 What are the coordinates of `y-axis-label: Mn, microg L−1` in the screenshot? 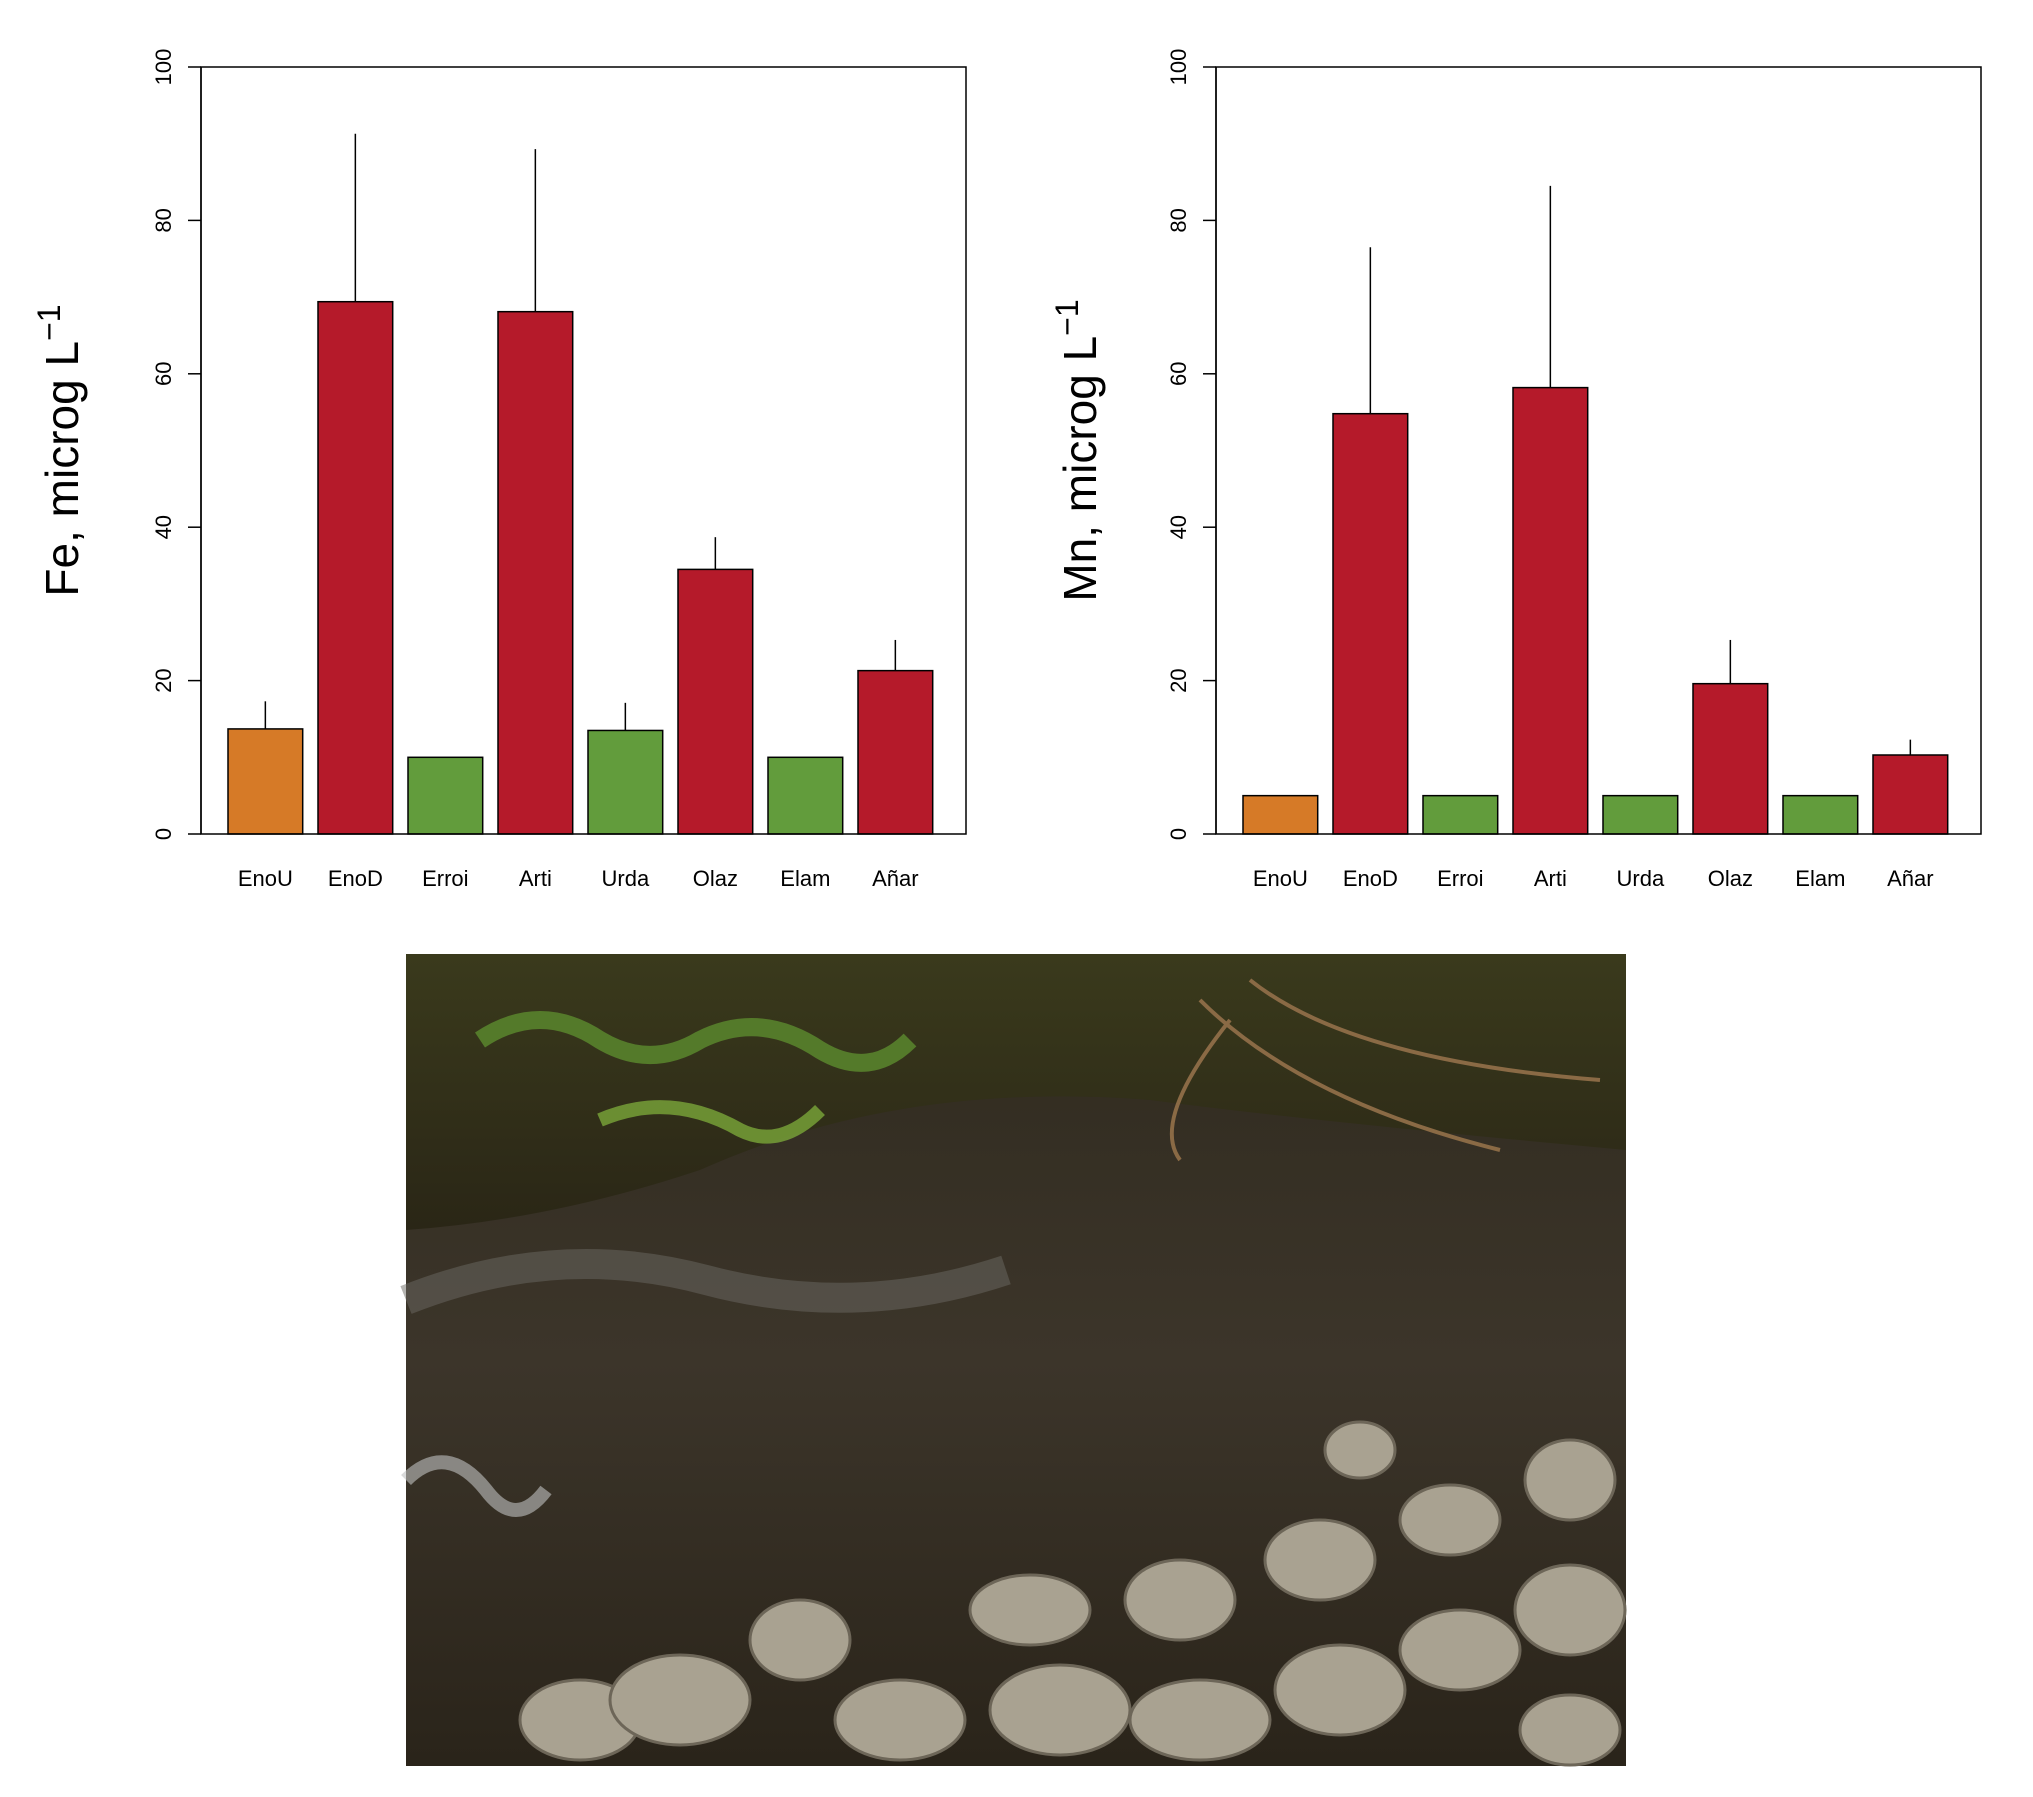 It's located at (1077, 450).